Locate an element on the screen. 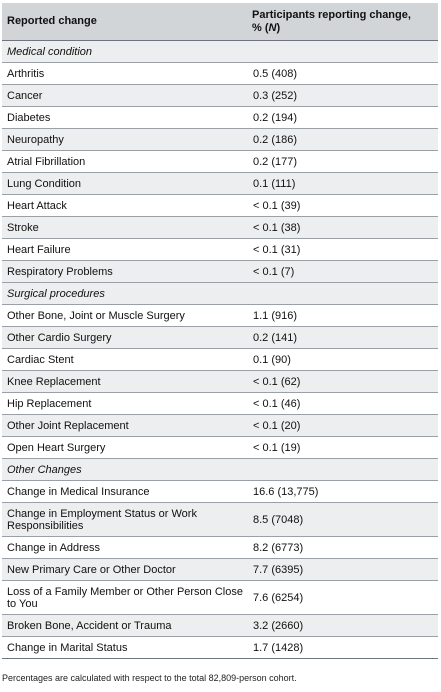  table-row: Cancer 0.3 (252) is located at coordinates (220, 95).